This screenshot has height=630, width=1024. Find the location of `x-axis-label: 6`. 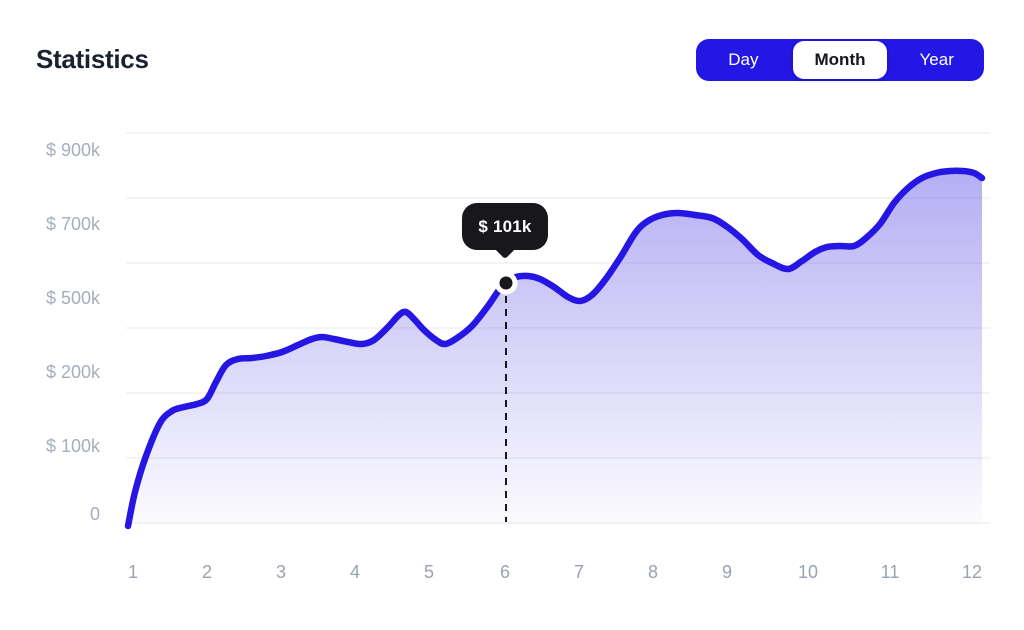

x-axis-label: 6 is located at coordinates (505, 572).